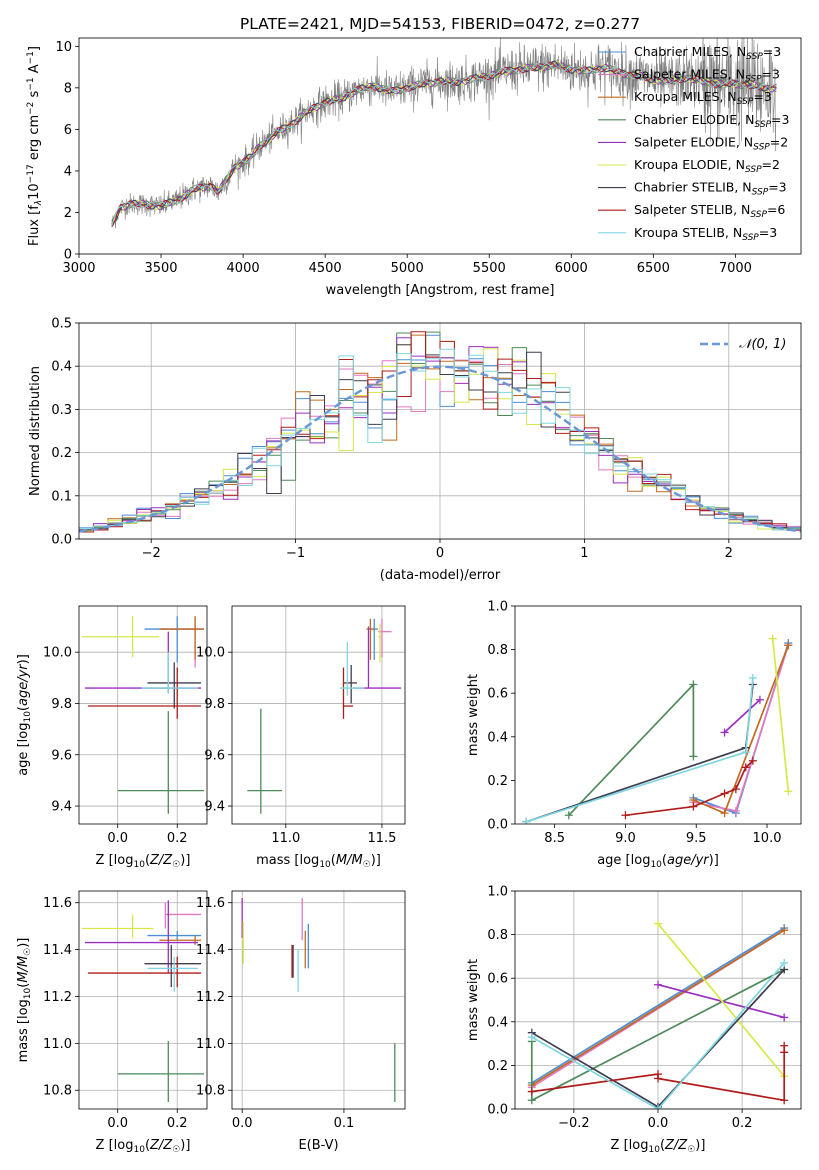 The image size is (819, 1170). I want to click on y-tick-label: 2, so click(68, 213).